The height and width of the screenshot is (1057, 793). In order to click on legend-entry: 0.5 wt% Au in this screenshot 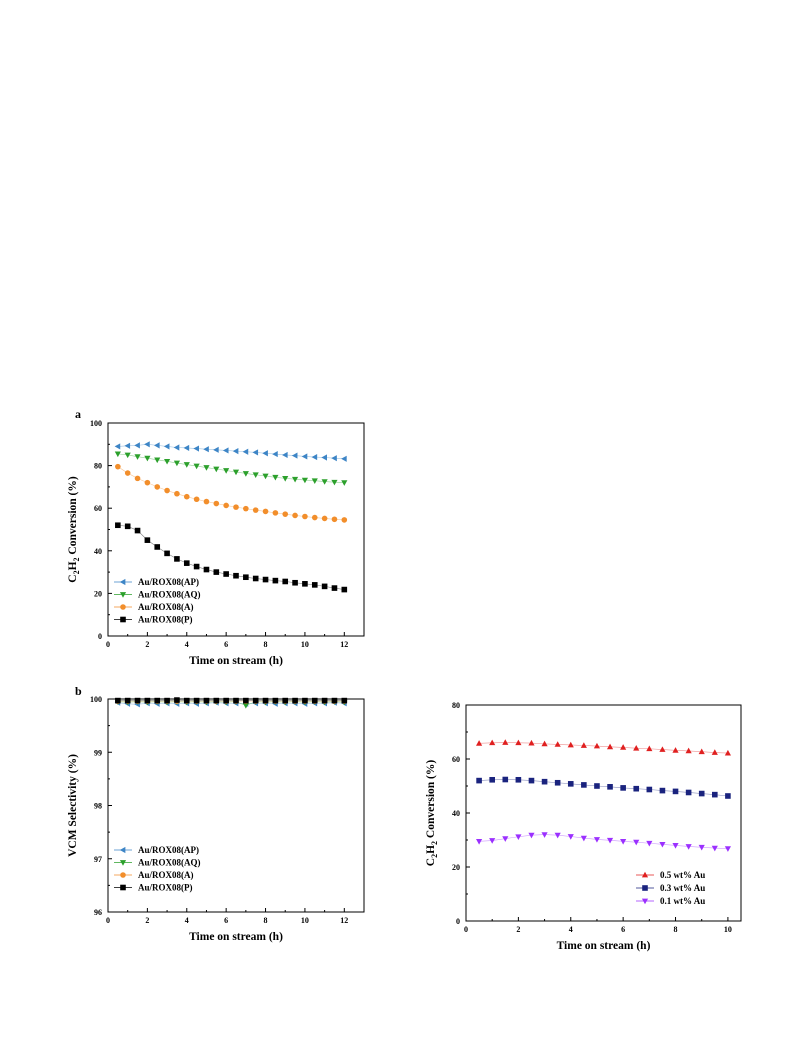, I will do `click(670, 875)`.